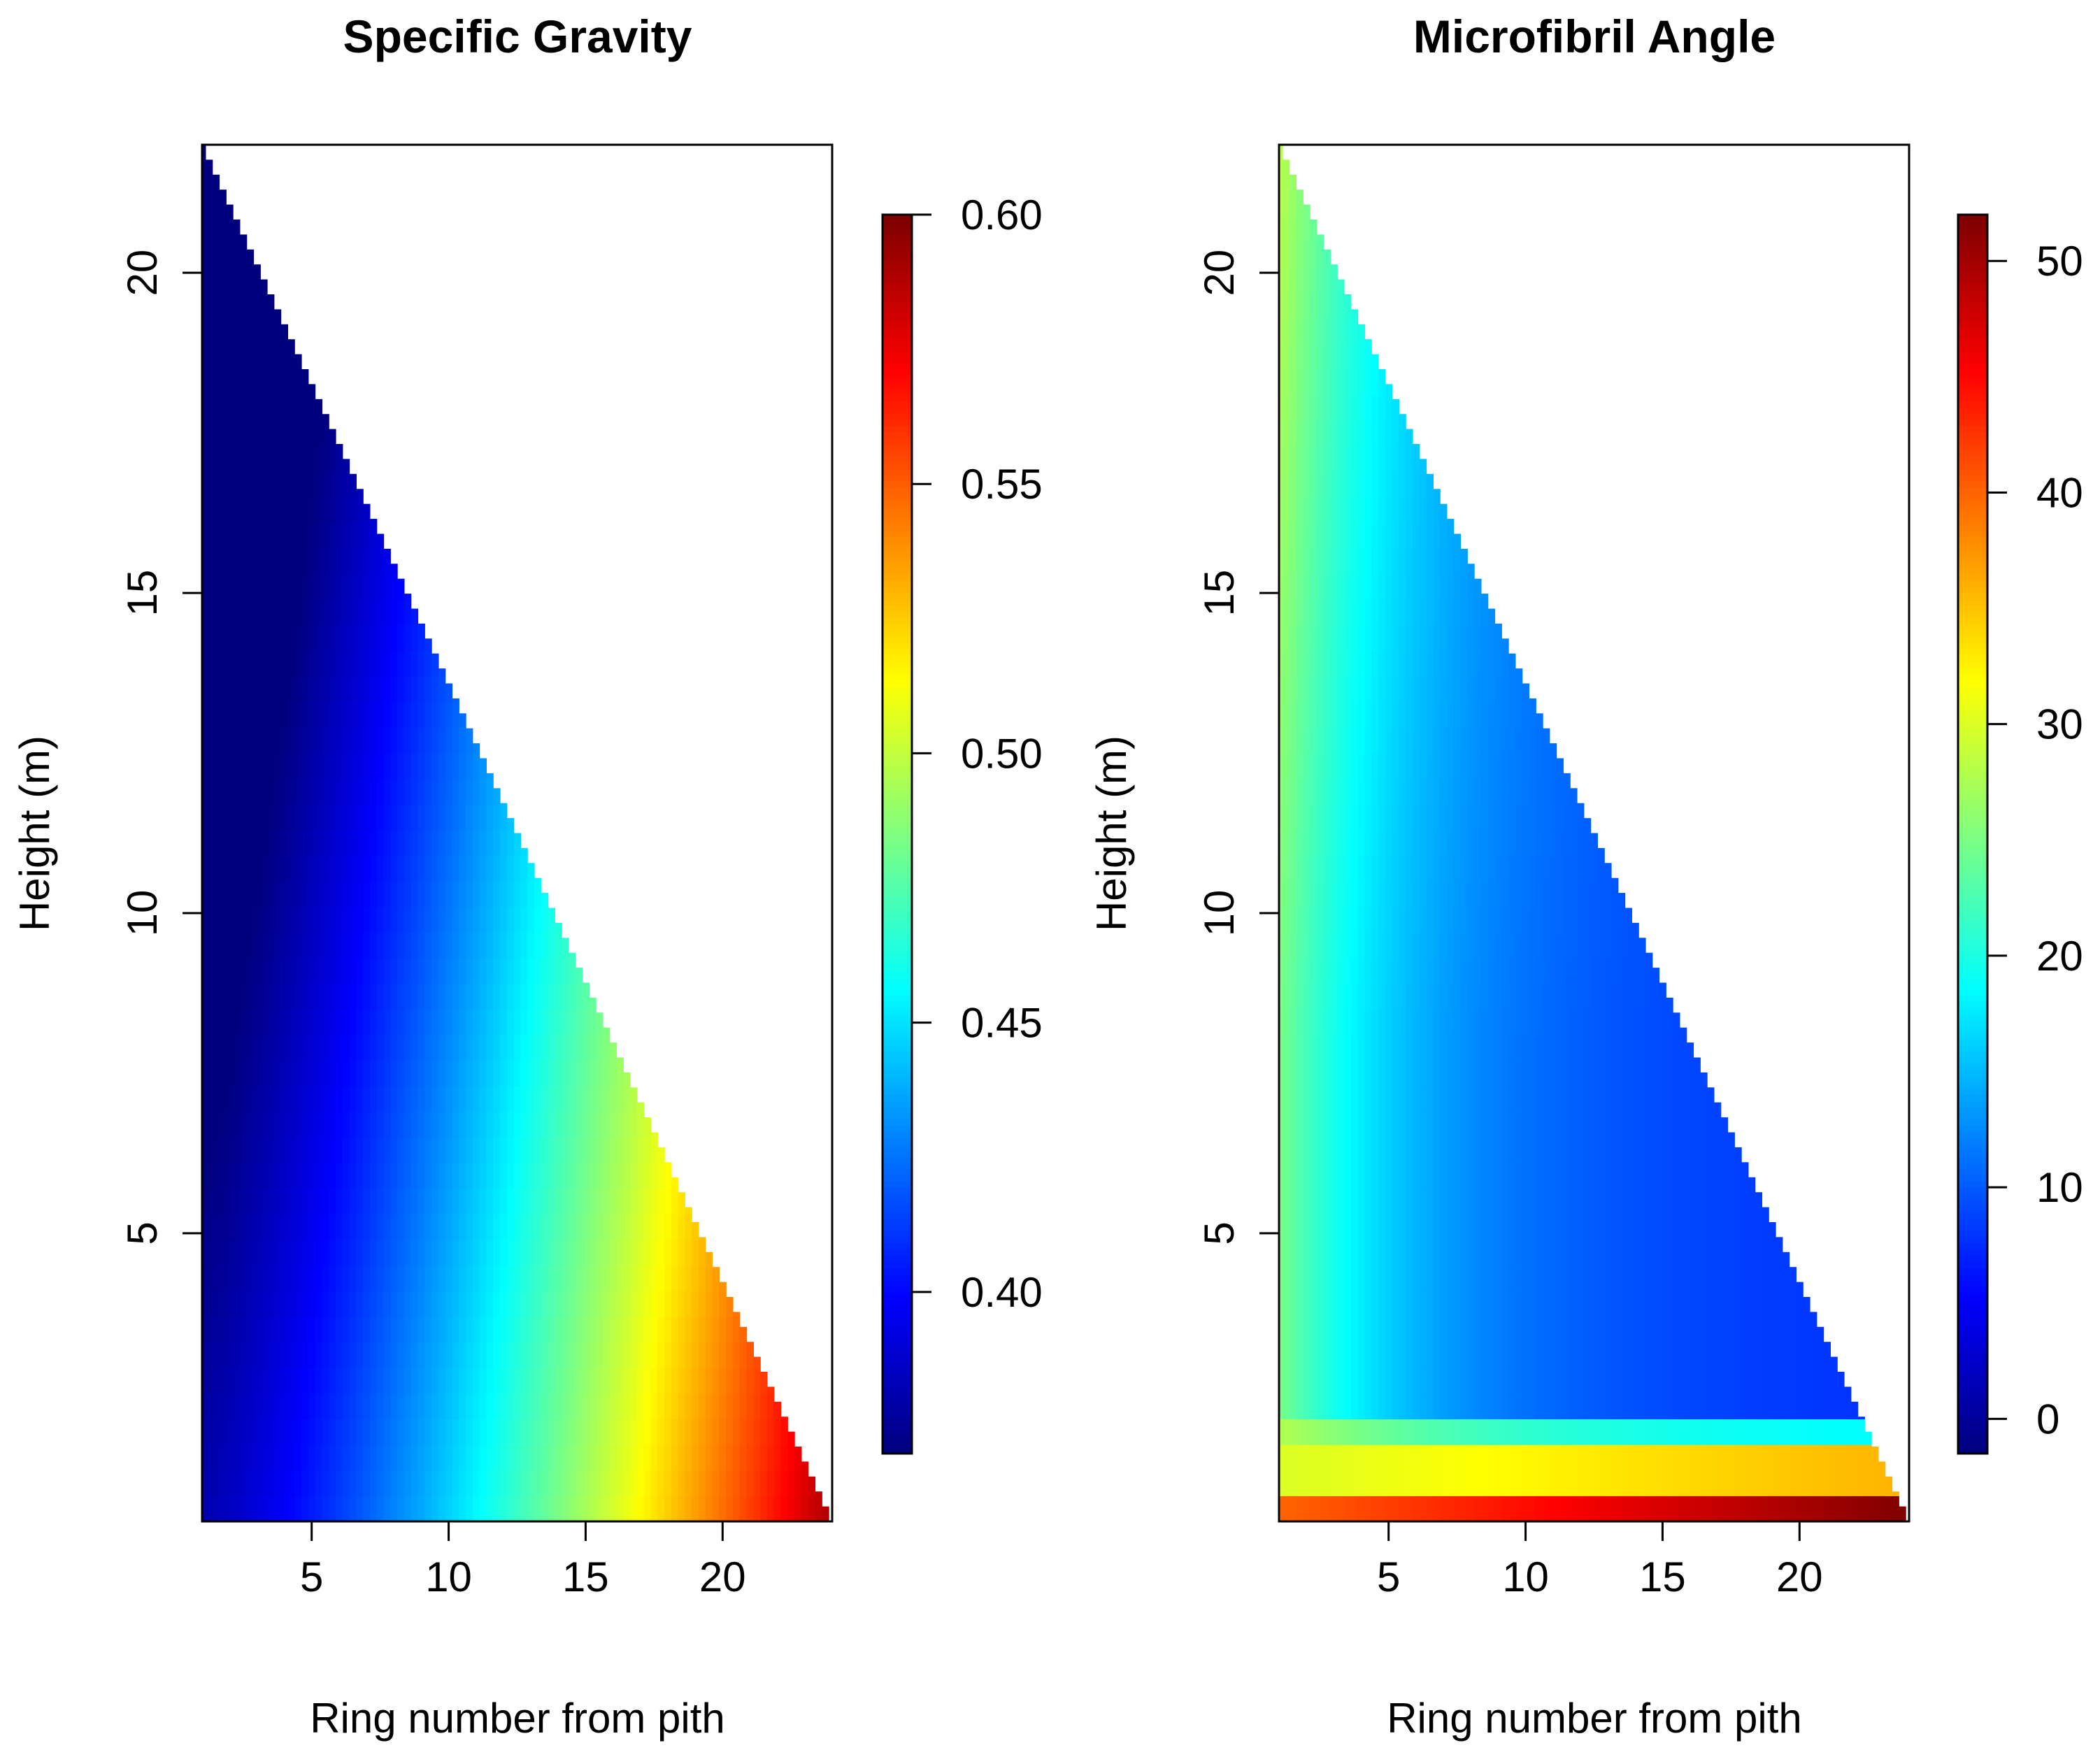 The image size is (2100, 1764). Describe the element at coordinates (142, 594) in the screenshot. I see `y-tick-label: 15` at that location.